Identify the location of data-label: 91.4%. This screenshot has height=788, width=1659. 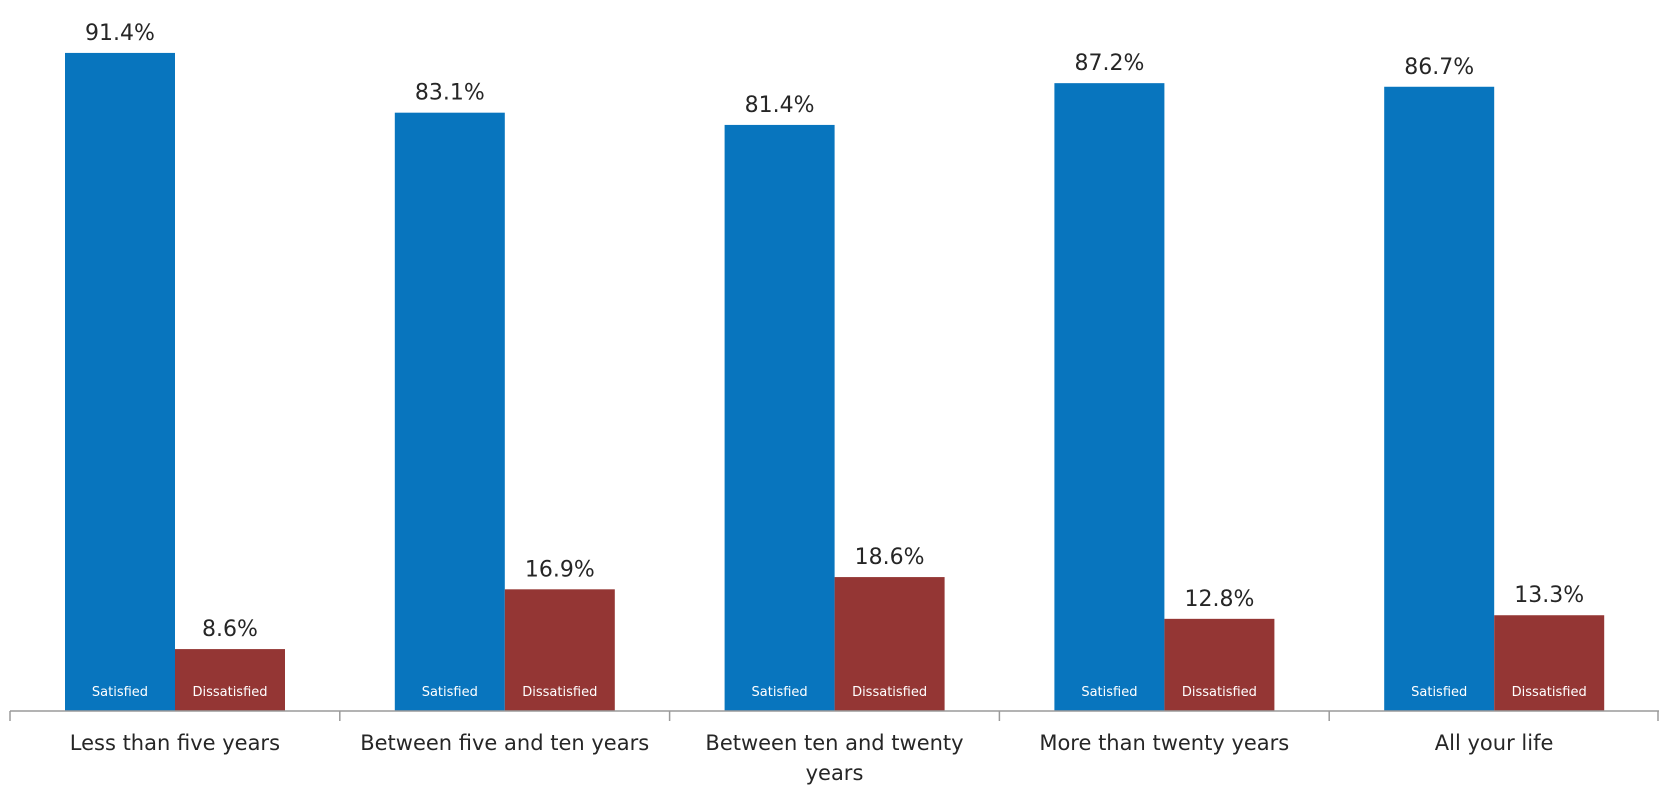
(120, 33).